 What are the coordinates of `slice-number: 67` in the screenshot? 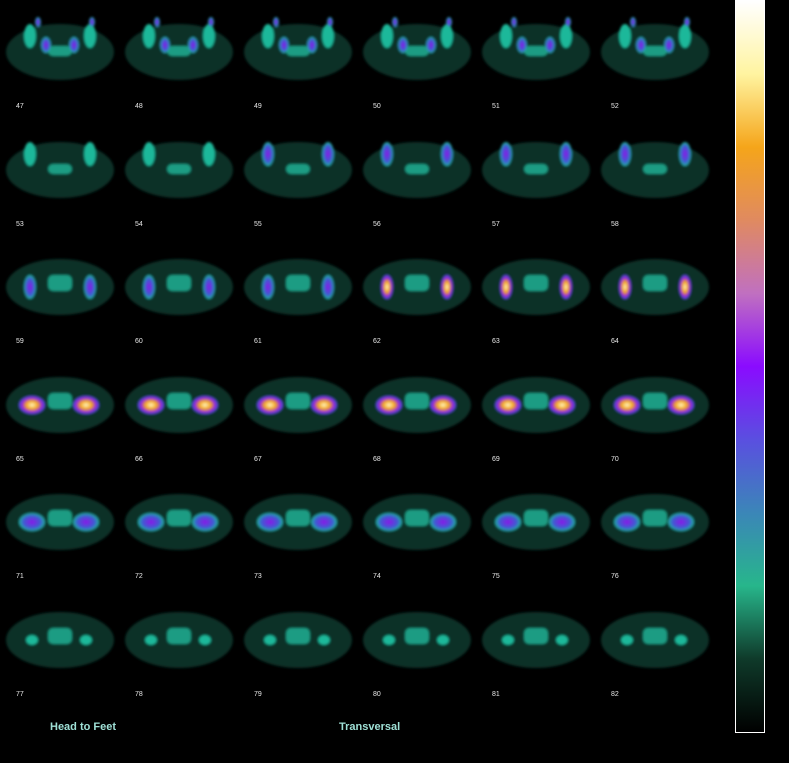 It's located at (258, 459).